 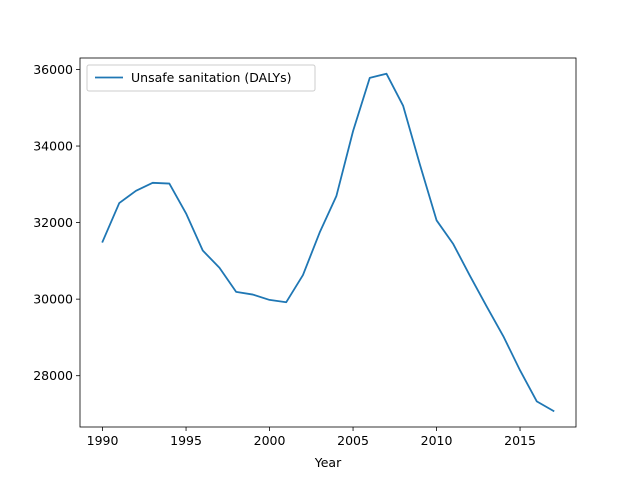 I want to click on legend: Unsafe sanitation (DALYs), so click(x=201, y=78).